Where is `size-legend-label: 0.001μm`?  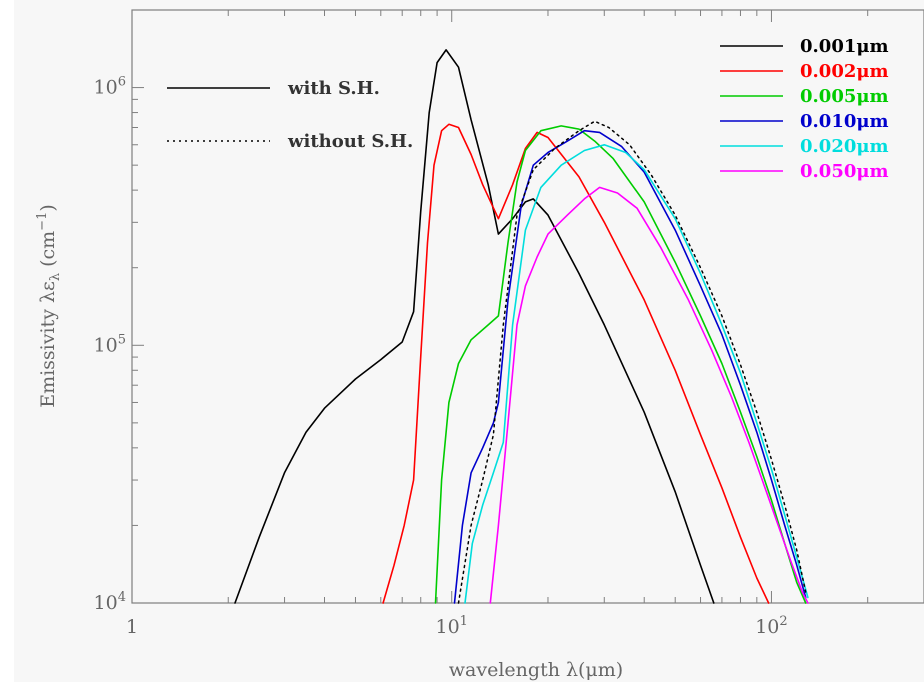 size-legend-label: 0.001μm is located at coordinates (844, 46).